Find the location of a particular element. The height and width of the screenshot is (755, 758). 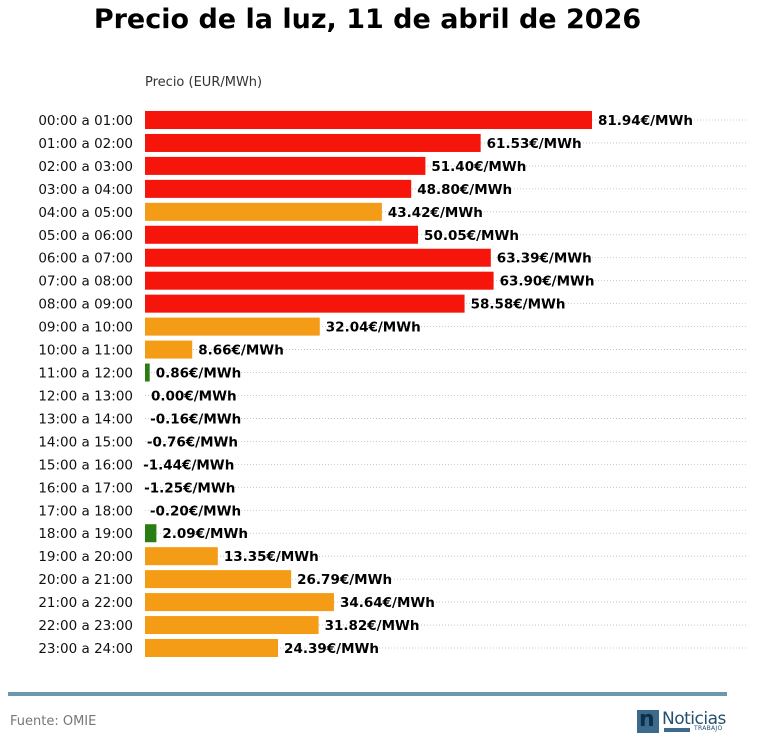

value-label: 13.35€/MWh is located at coordinates (271, 557).